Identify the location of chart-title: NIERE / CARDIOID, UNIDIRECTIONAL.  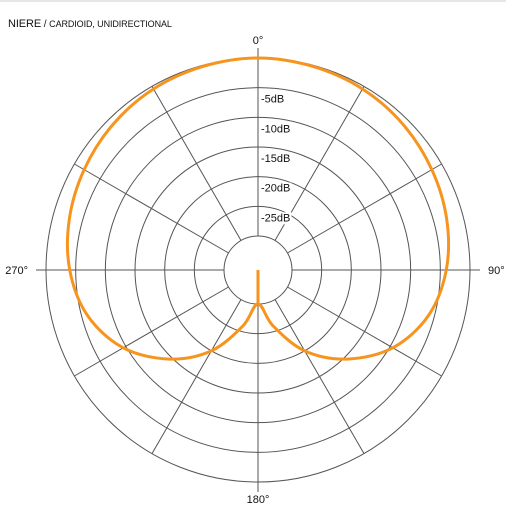
(90, 24).